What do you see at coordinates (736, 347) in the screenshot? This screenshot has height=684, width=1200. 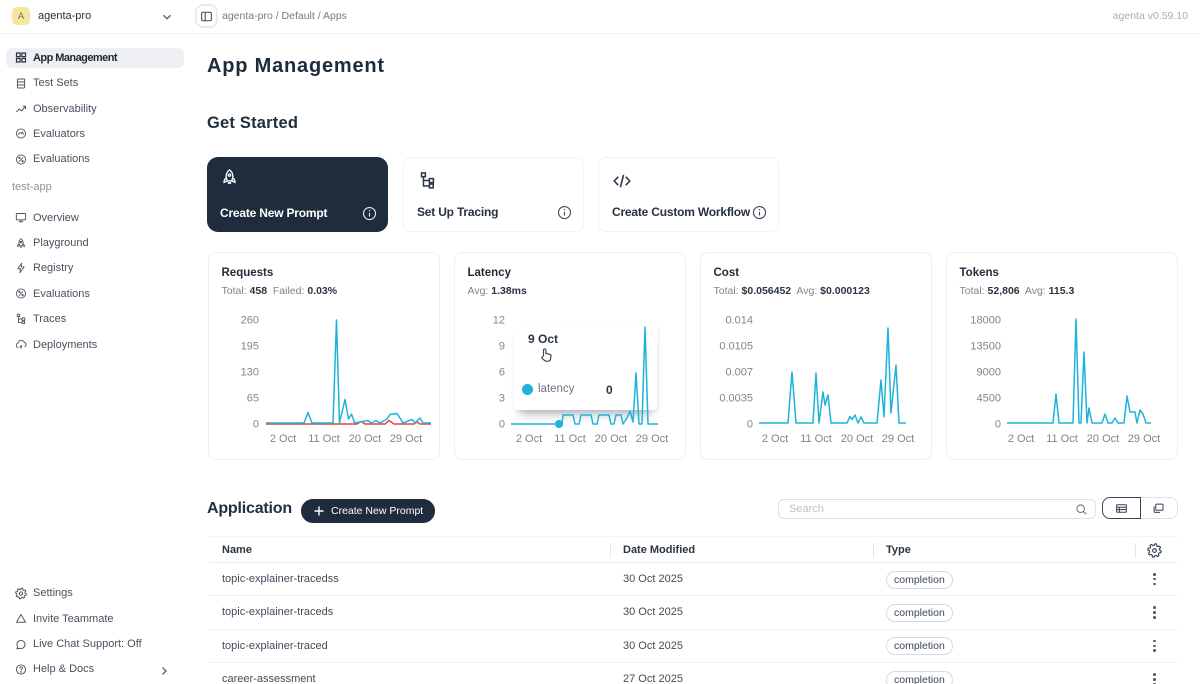 I see `svg-text: 0.0105` at bounding box center [736, 347].